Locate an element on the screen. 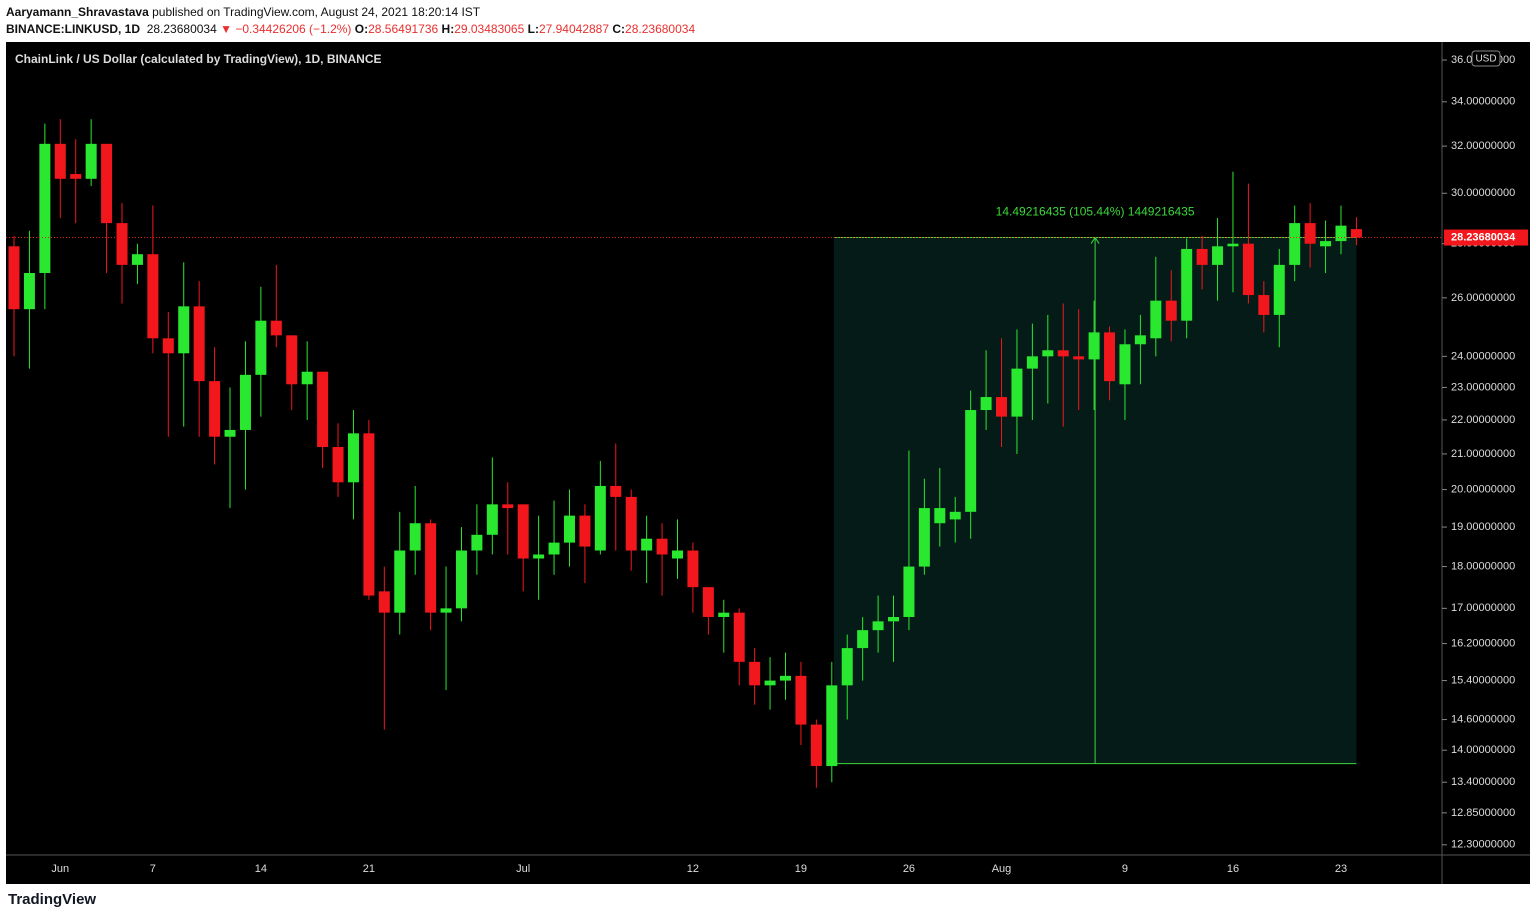 This screenshot has height=919, width=1536. y-tick-label: 15.40000000 is located at coordinates (1483, 680).